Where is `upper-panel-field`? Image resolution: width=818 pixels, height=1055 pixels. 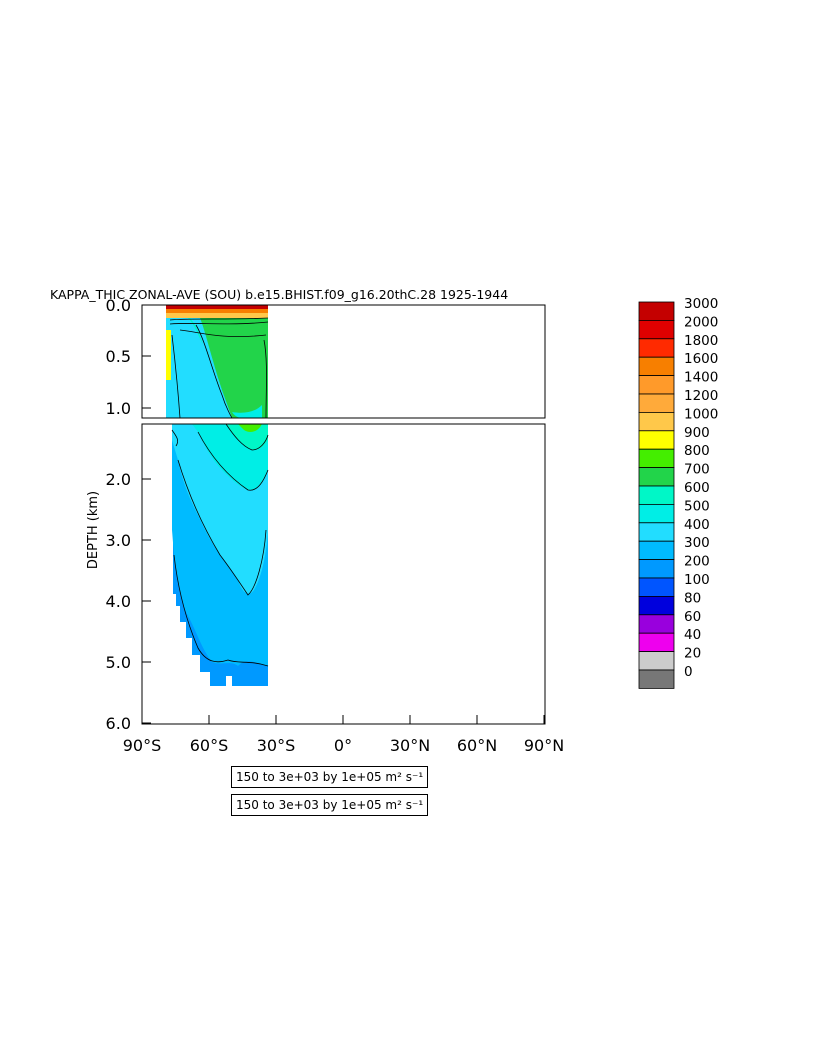 upper-panel-field is located at coordinates (217, 361).